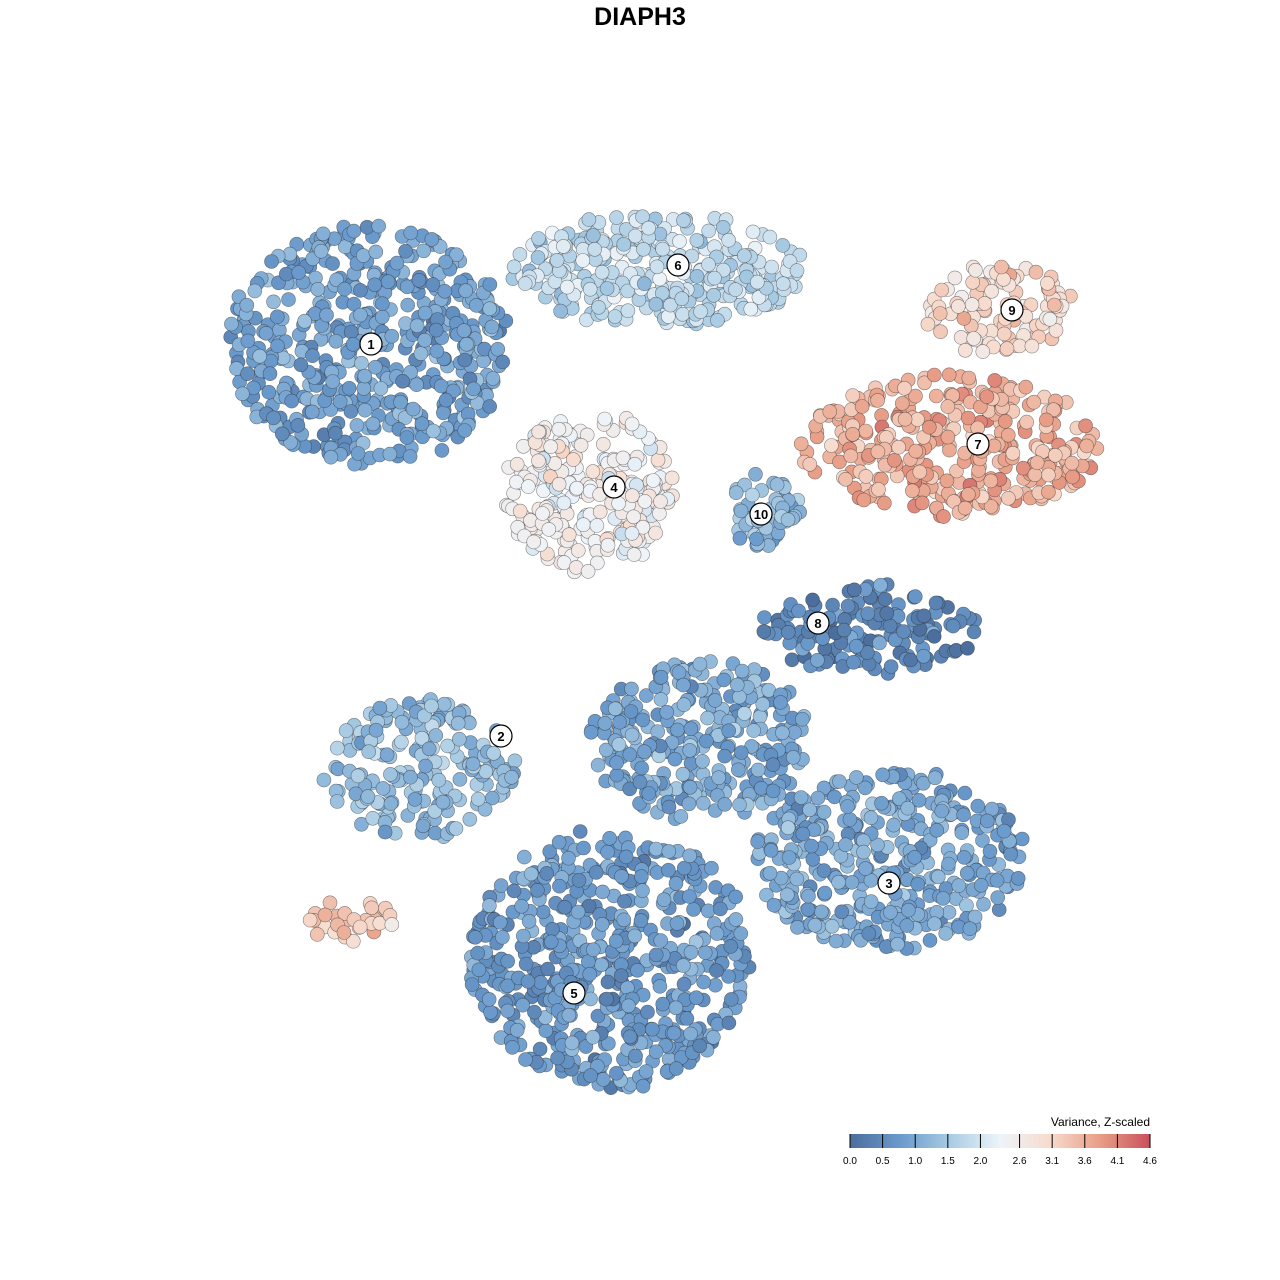  I want to click on cluster-label-badge, so click(818, 623).